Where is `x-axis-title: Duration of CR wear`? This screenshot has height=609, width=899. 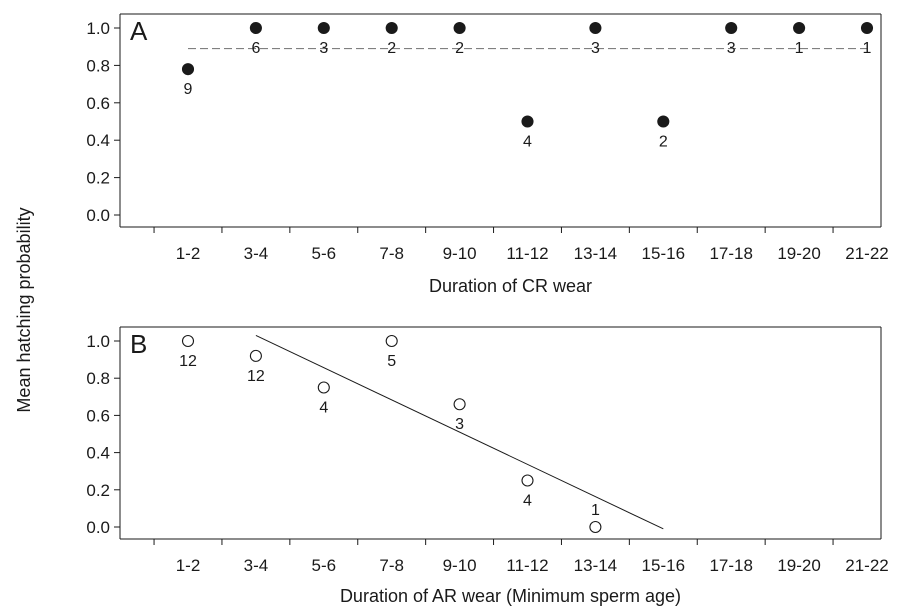 x-axis-title: Duration of CR wear is located at coordinates (510, 286).